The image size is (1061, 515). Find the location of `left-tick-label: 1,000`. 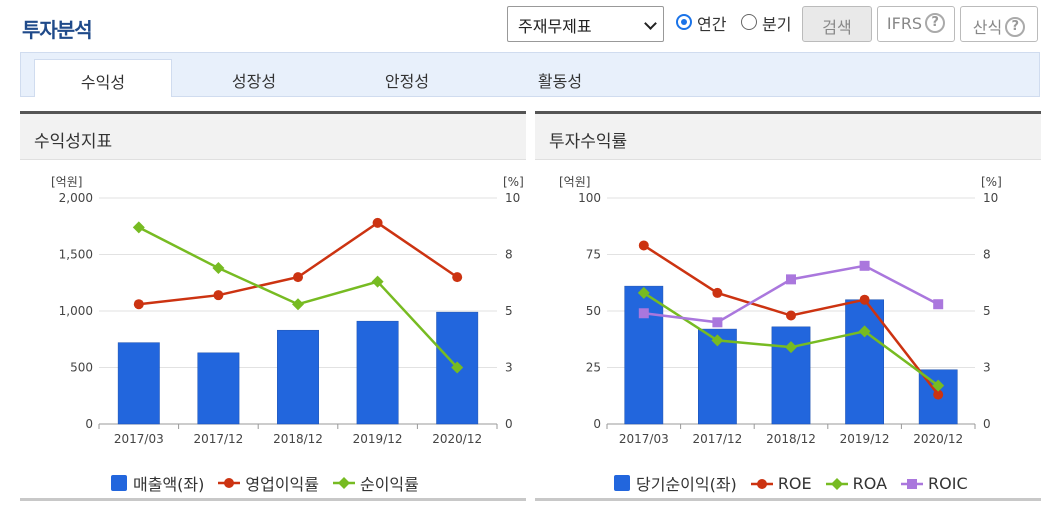

left-tick-label: 1,000 is located at coordinates (76, 311).